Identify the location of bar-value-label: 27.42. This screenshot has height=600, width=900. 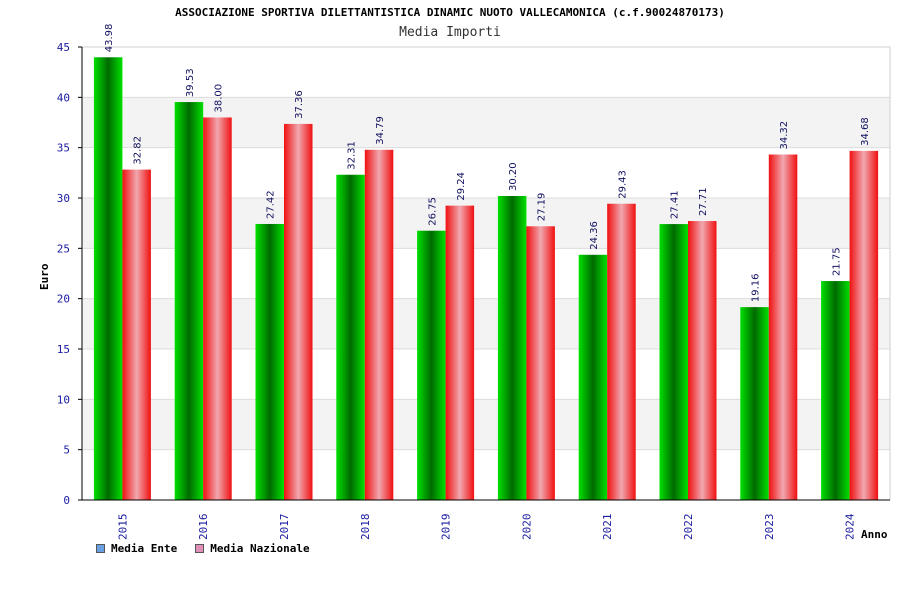
(271, 204).